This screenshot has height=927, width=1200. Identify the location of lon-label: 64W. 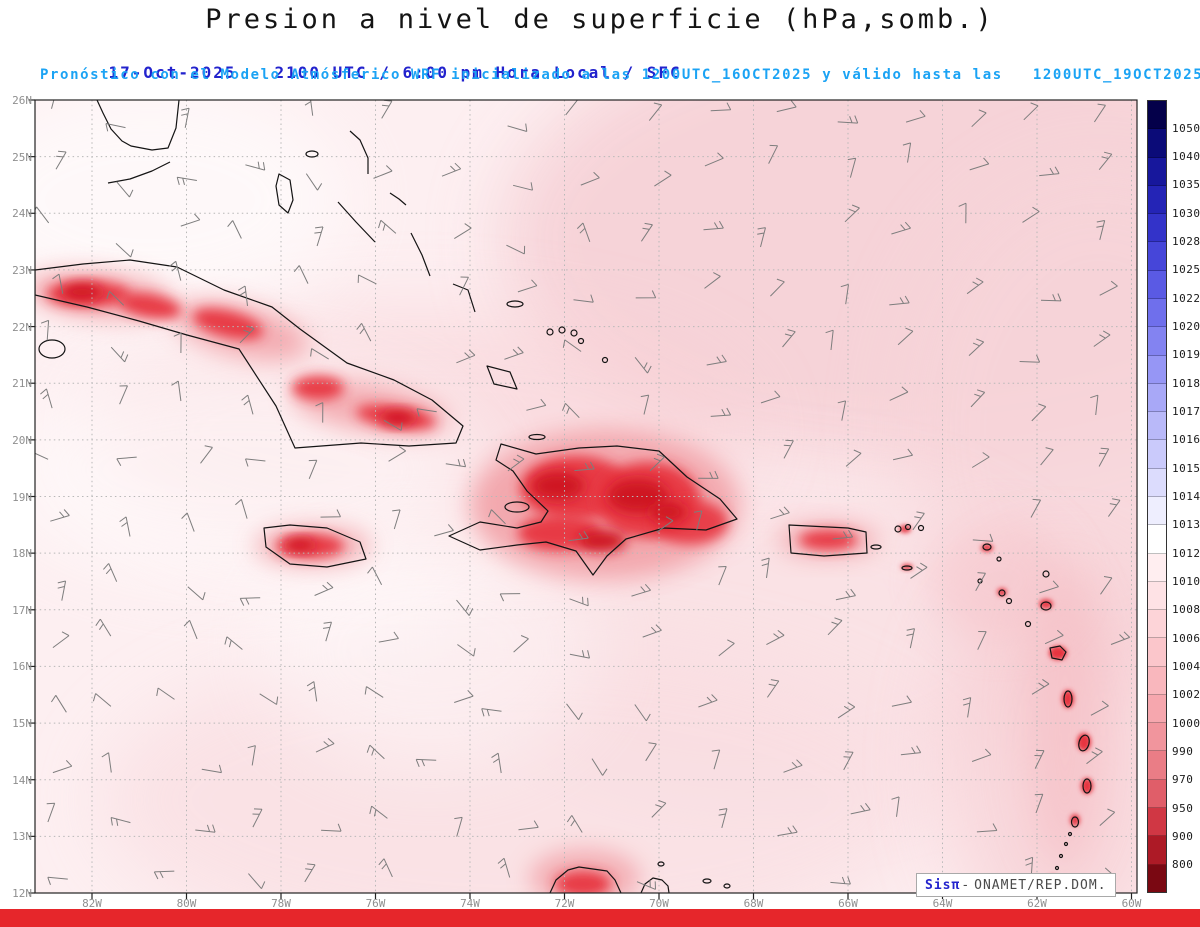
(942, 903).